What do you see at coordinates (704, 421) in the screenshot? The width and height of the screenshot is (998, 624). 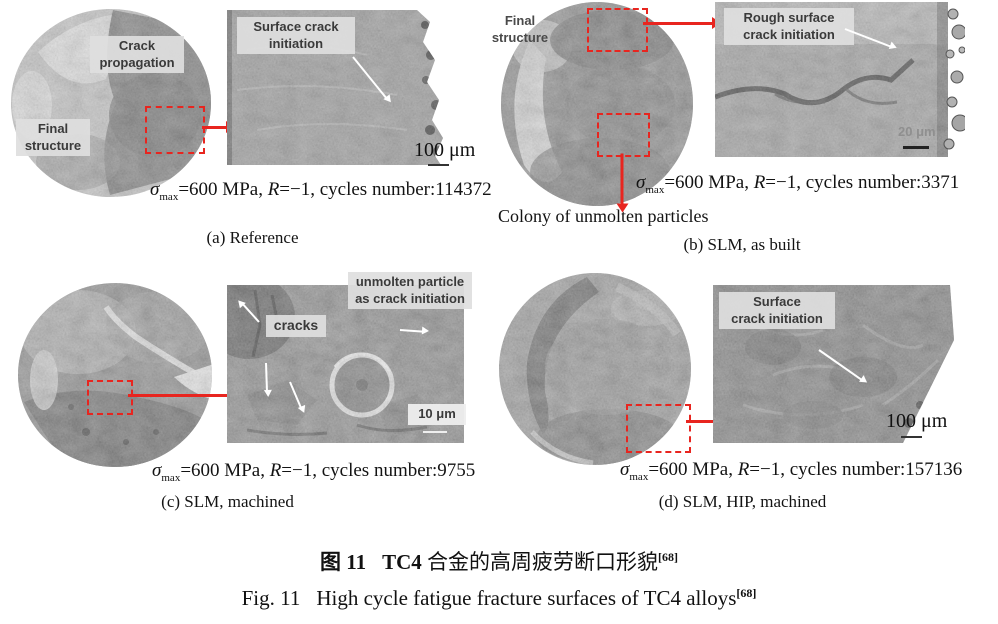 I see `red-arrow-right-d` at bounding box center [704, 421].